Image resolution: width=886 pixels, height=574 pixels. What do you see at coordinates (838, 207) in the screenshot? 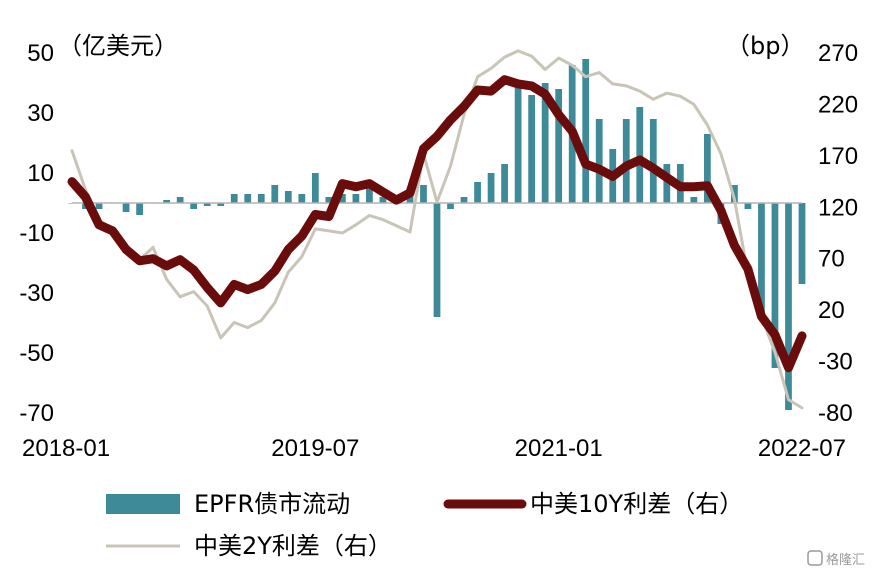
I see `right-tick-label: 120` at bounding box center [838, 207].